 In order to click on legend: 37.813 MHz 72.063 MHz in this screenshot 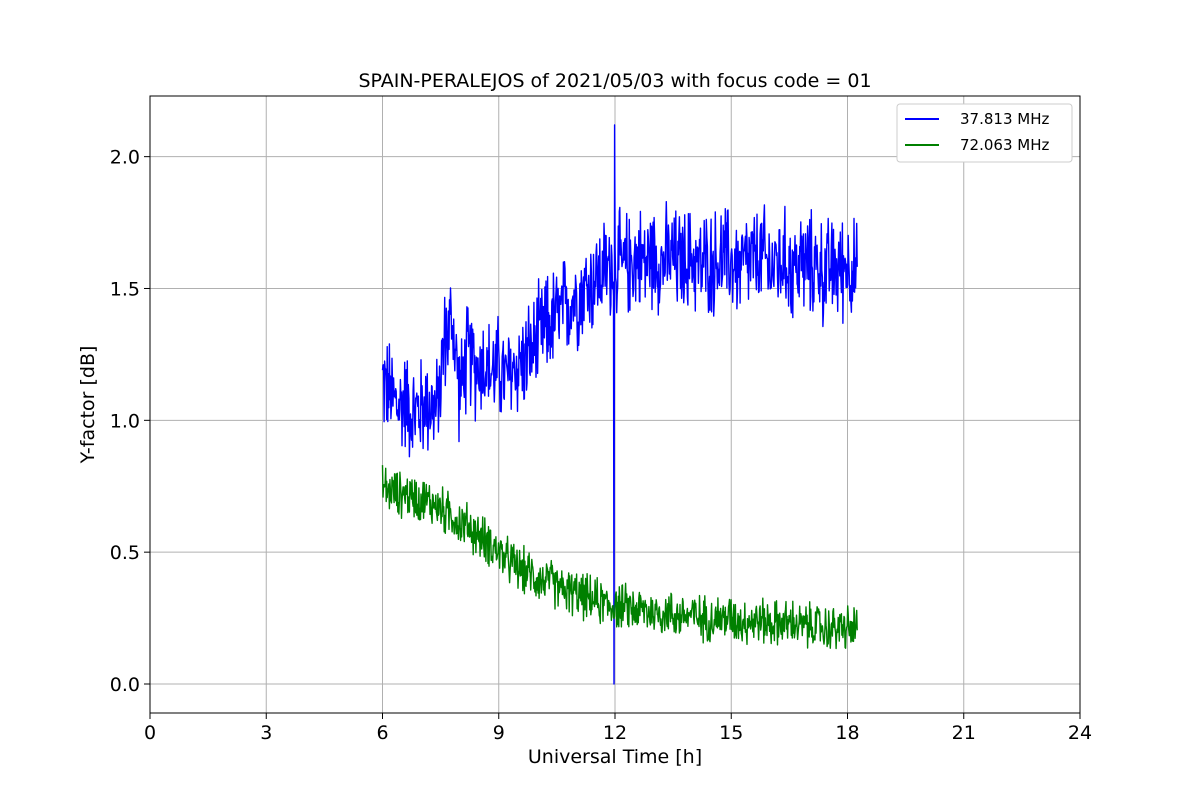, I will do `click(984, 133)`.